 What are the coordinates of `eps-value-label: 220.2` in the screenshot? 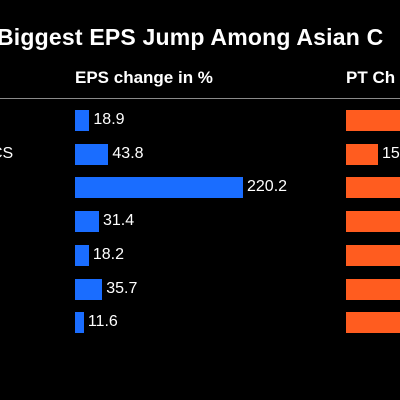 It's located at (267, 187).